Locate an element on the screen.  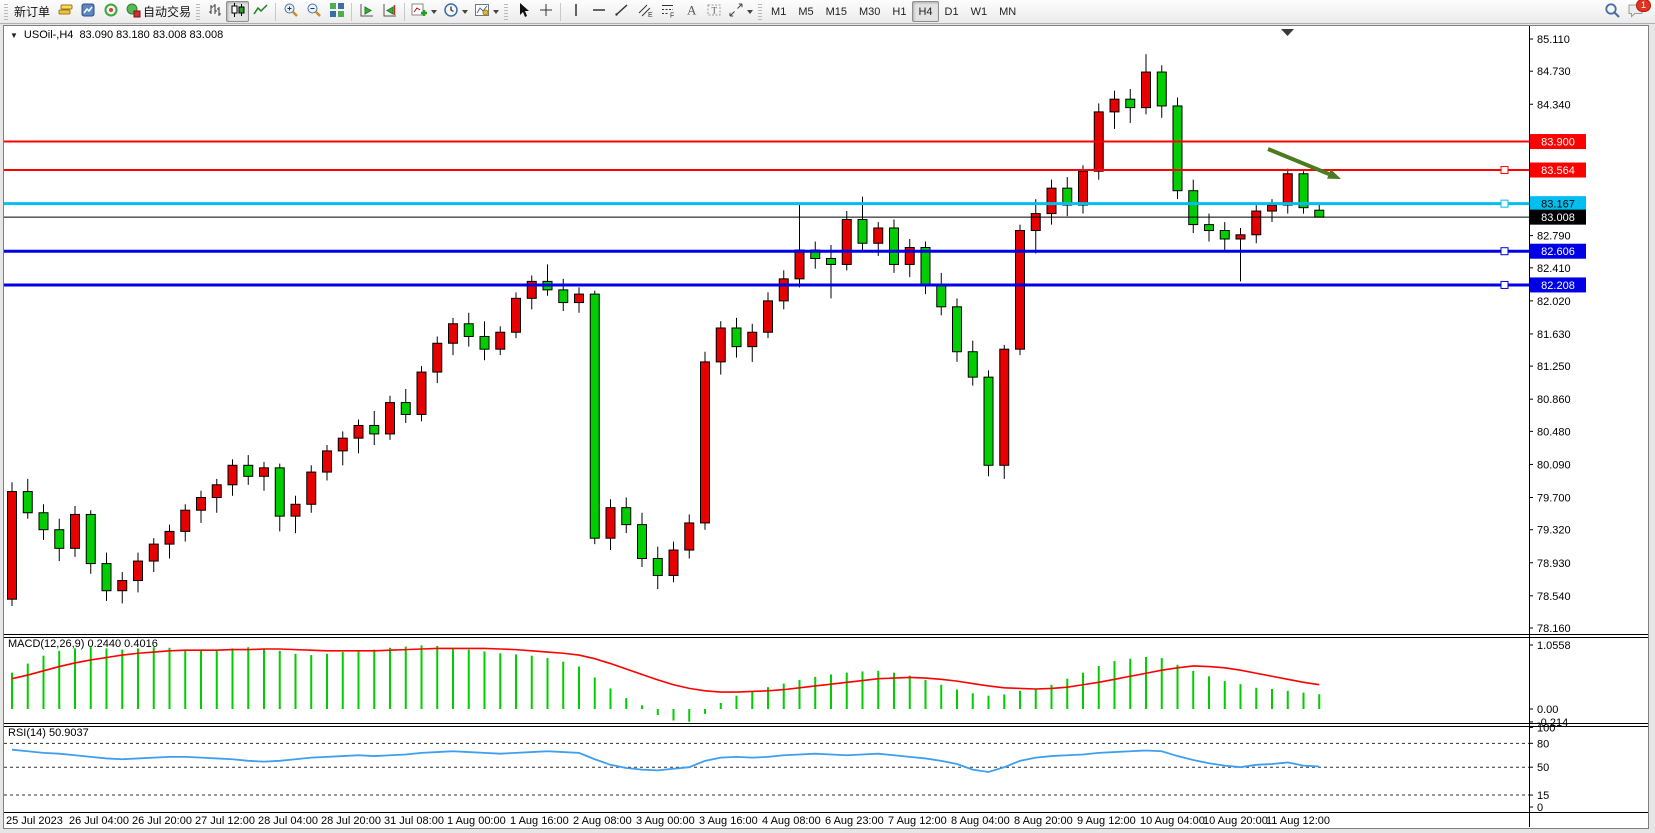
svg-text: 11 Aug 12:00 is located at coordinates (1298, 821).